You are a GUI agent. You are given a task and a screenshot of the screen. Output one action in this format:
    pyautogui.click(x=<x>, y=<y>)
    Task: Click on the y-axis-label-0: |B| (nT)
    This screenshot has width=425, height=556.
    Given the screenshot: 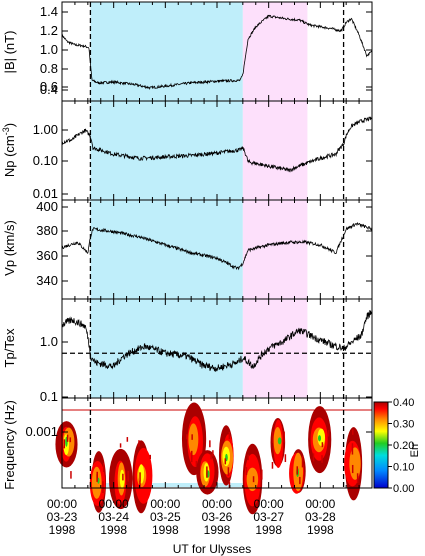 What is the action you would take?
    pyautogui.click(x=9, y=52)
    